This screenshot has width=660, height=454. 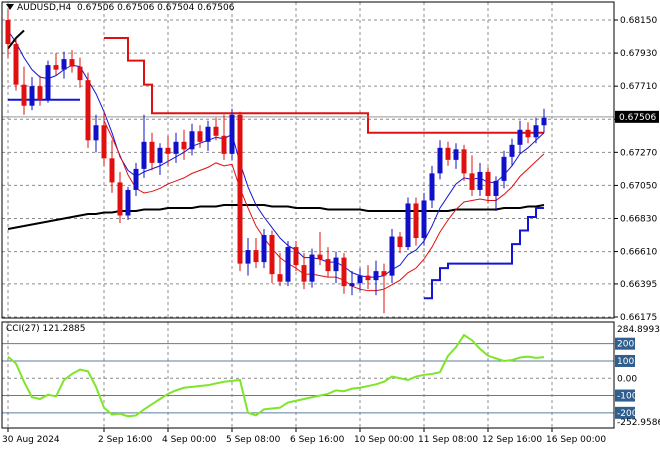 What do you see at coordinates (46, 329) in the screenshot?
I see `cci-header: CCI(27) 121.2885` at bounding box center [46, 329].